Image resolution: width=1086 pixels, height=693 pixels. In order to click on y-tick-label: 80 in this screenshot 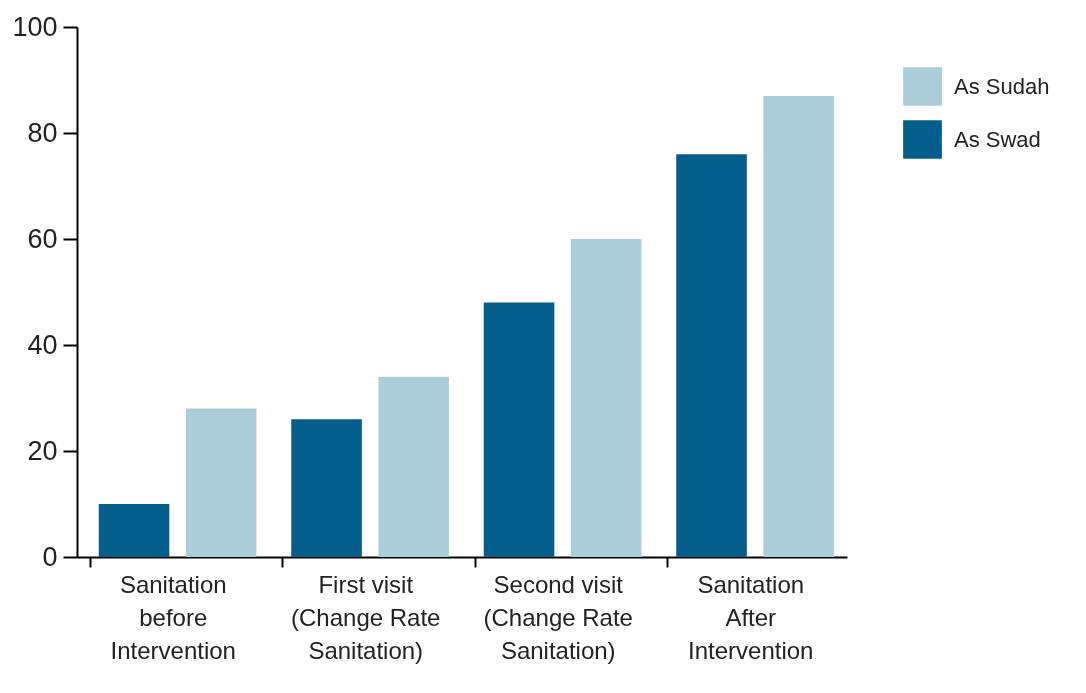, I will do `click(42, 132)`.